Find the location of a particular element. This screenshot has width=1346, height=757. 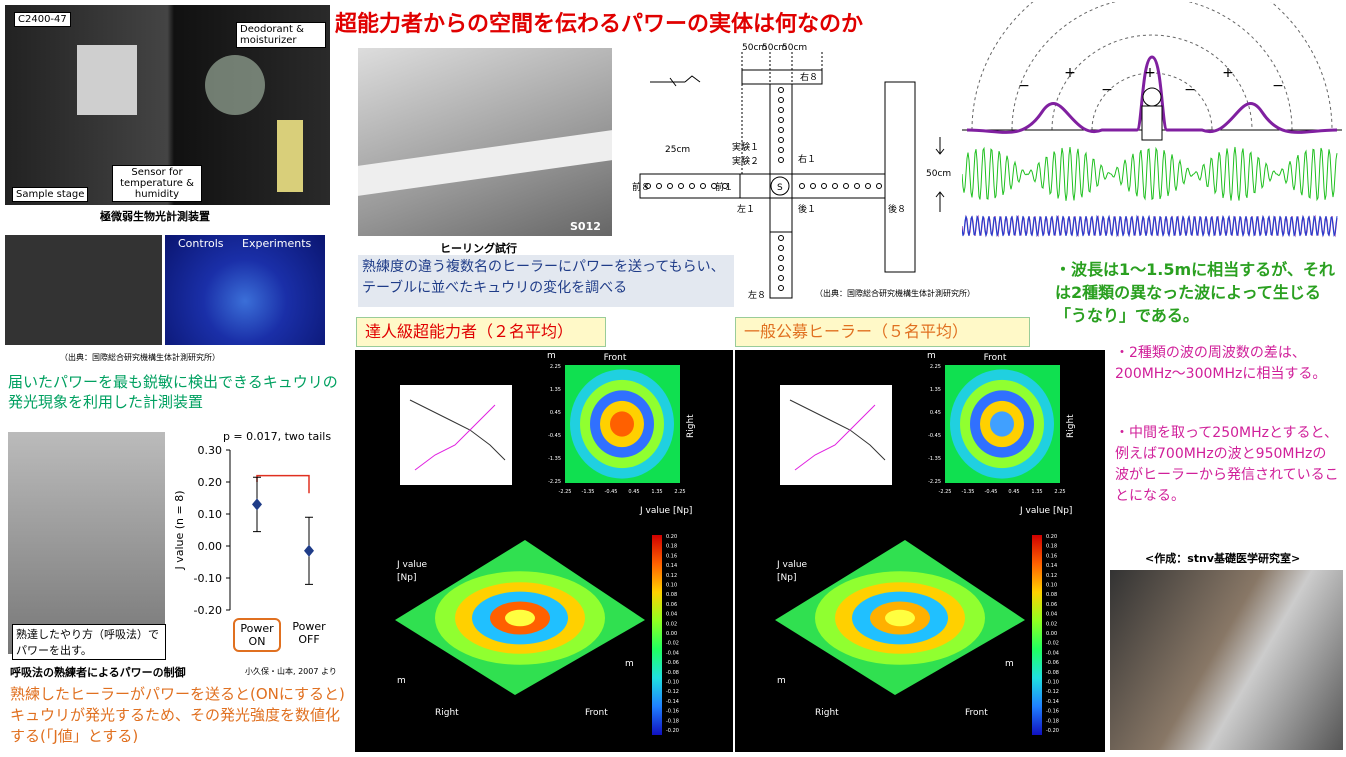

wave-sign: − is located at coordinates (1190, 90).